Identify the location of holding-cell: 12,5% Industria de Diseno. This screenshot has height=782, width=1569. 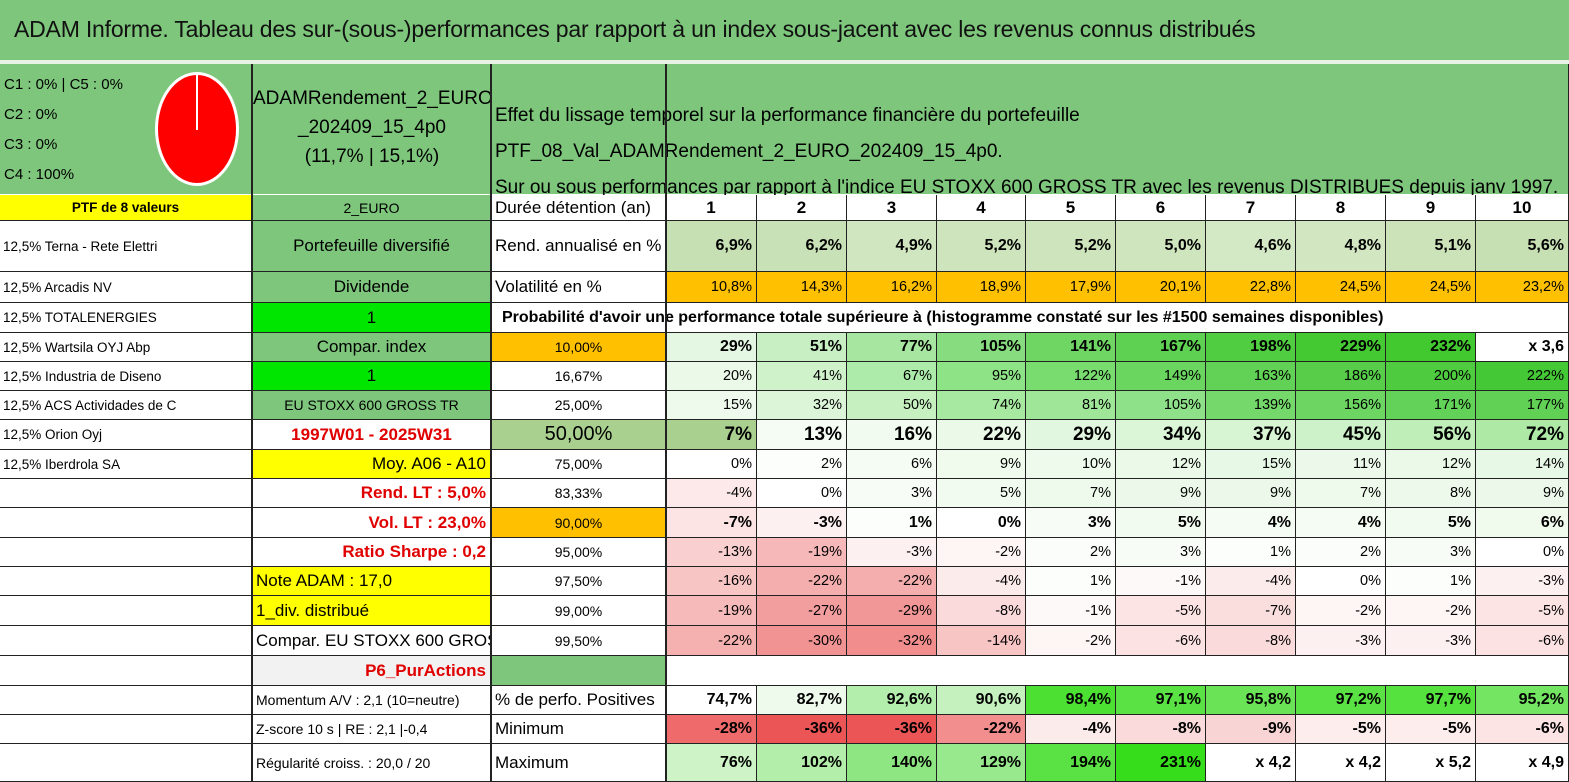
(126, 376).